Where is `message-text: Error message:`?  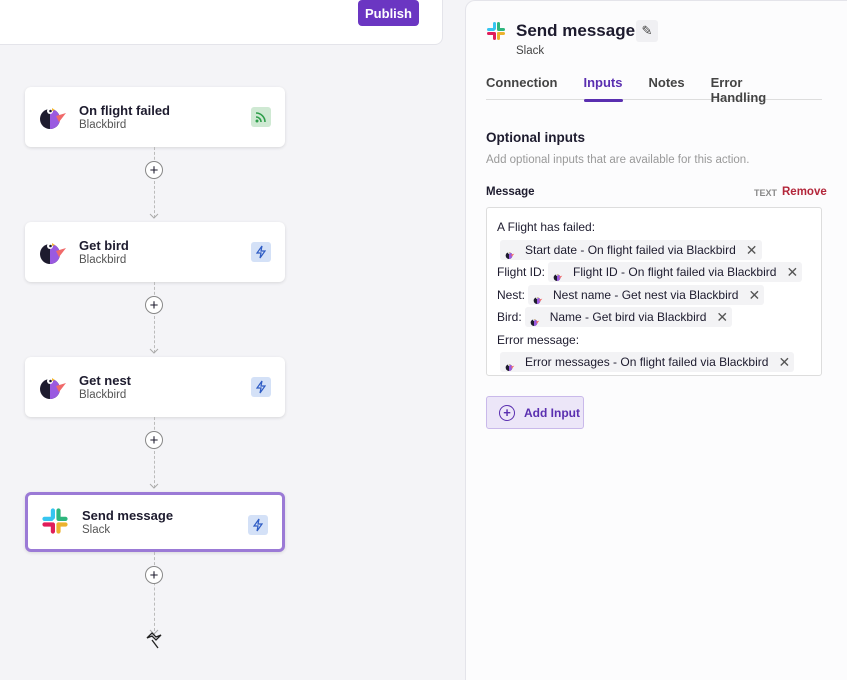
message-text: Error message: is located at coordinates (538, 339).